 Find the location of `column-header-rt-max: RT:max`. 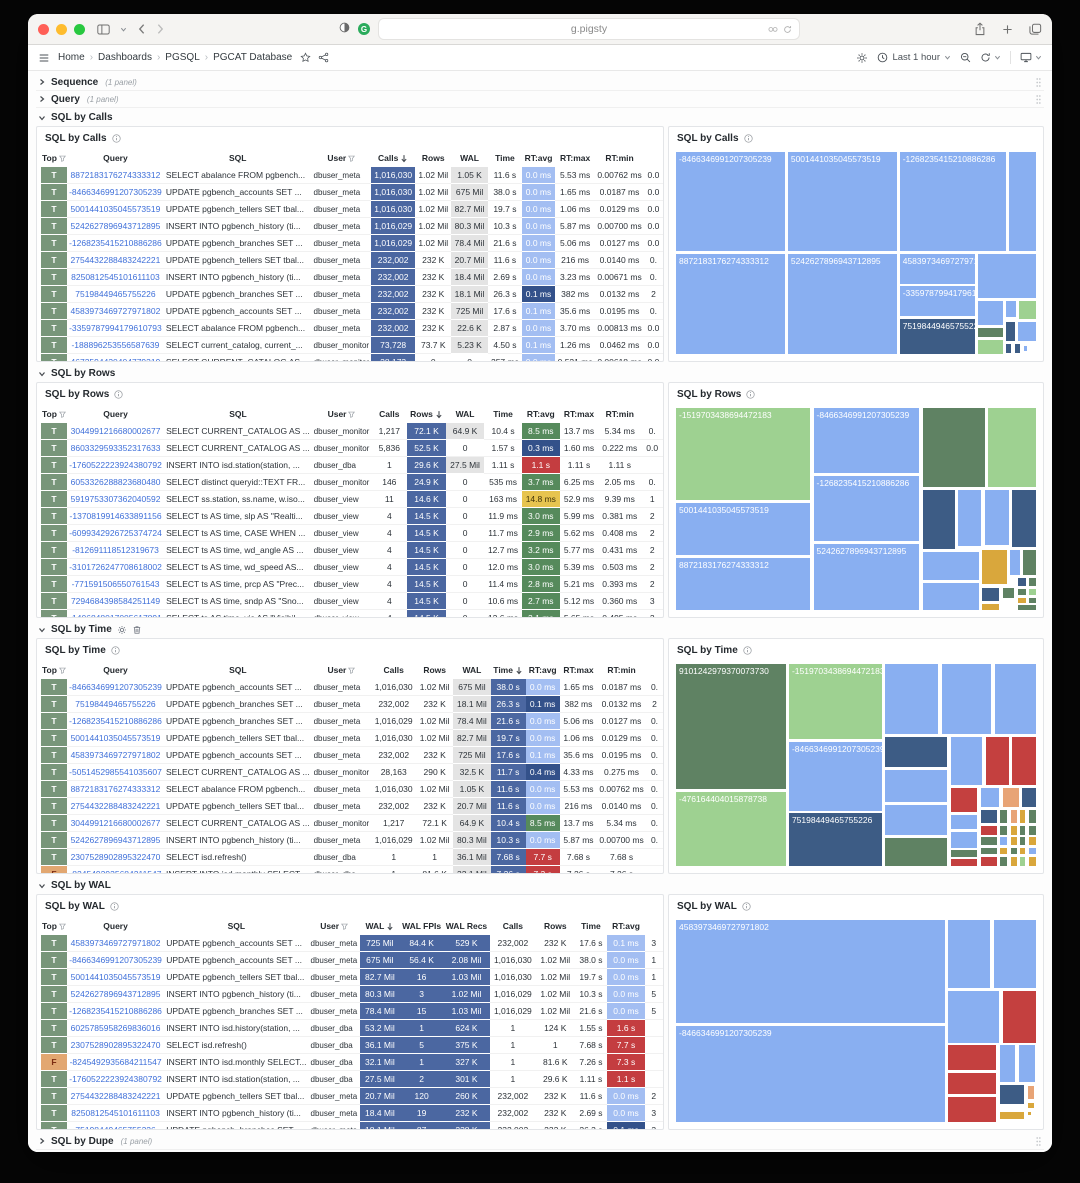

column-header-rt-max: RT:max is located at coordinates (579, 414).